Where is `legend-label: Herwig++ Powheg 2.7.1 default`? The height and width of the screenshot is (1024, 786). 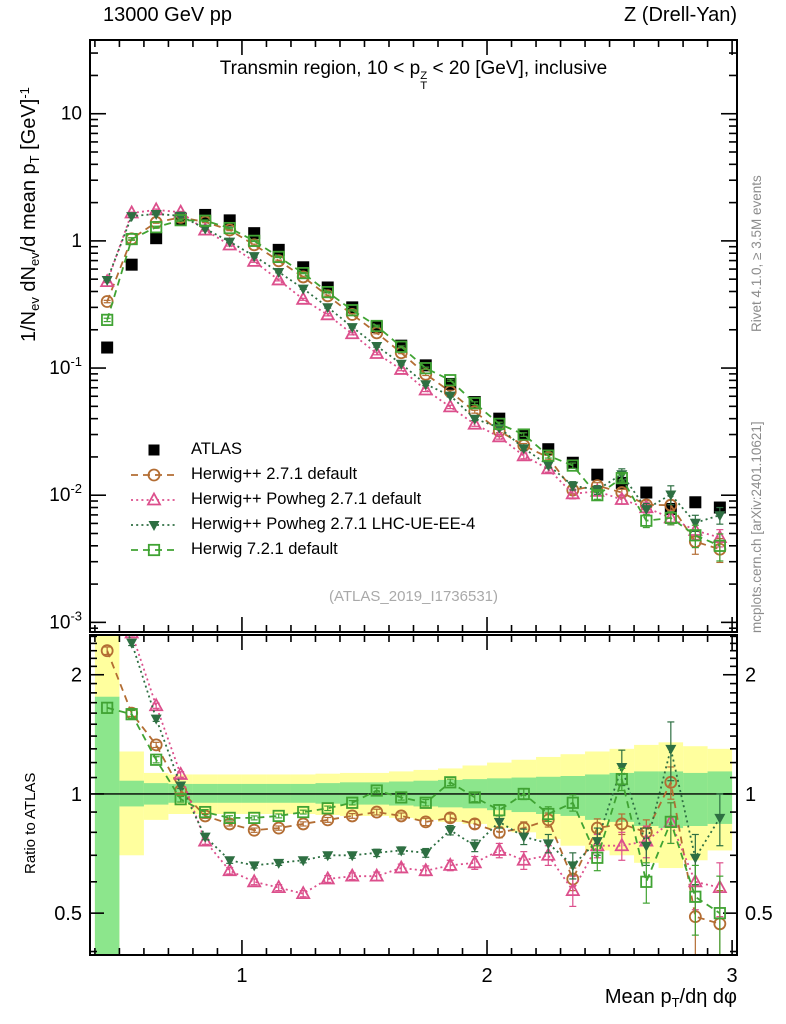 legend-label: Herwig++ Powheg 2.7.1 default is located at coordinates (306, 499).